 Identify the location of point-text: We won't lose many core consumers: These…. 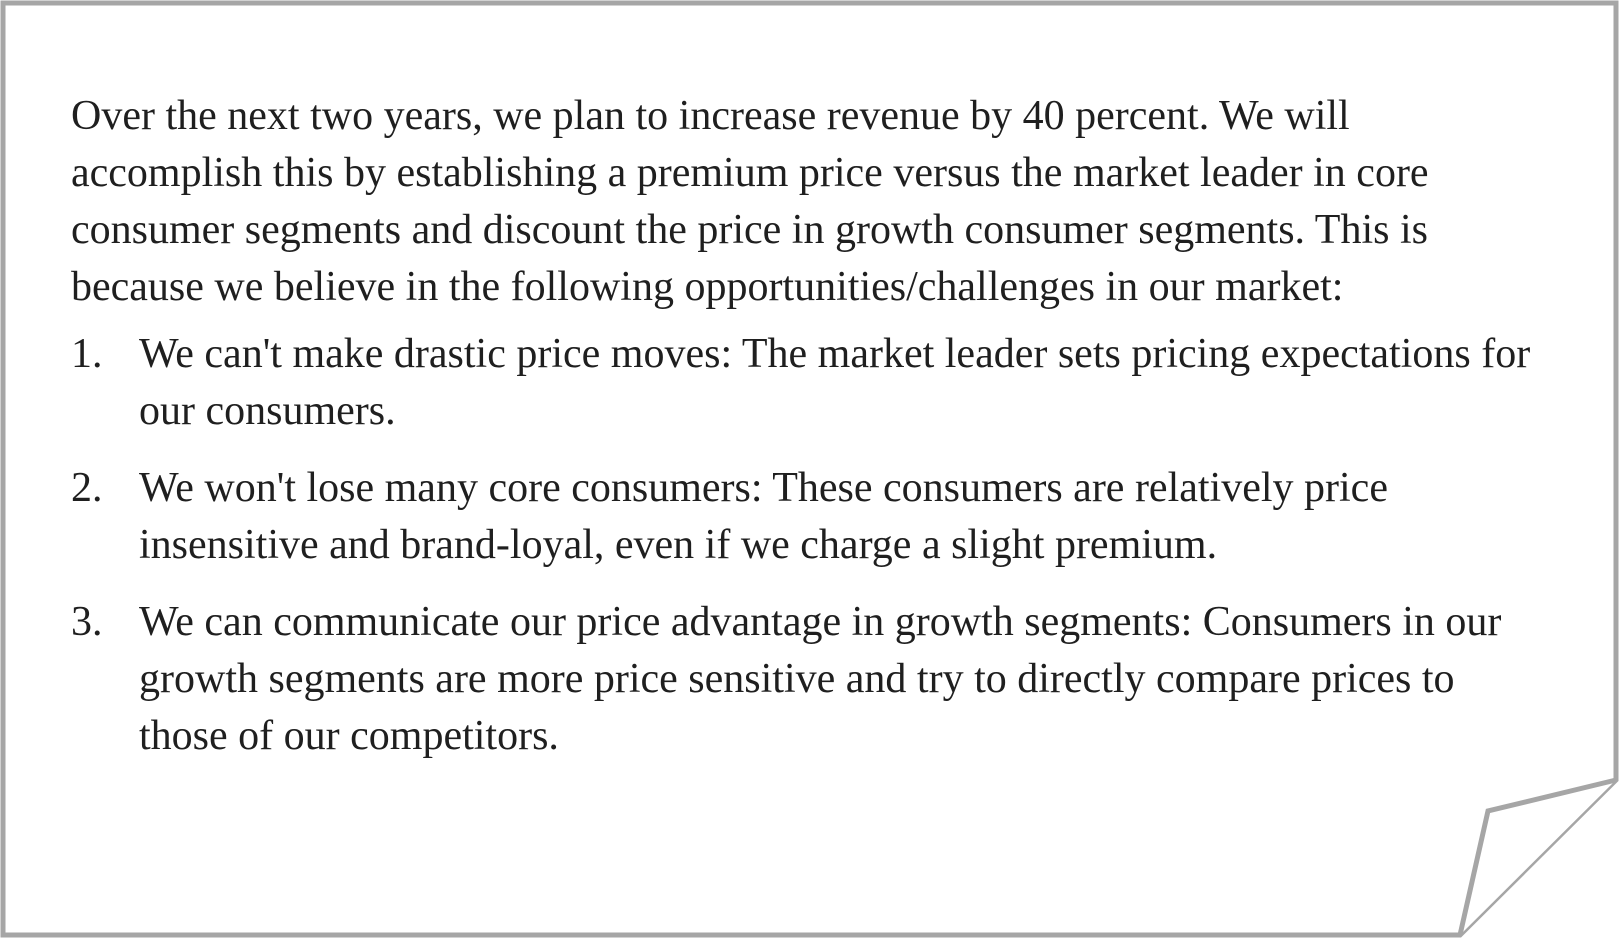
(763, 516).